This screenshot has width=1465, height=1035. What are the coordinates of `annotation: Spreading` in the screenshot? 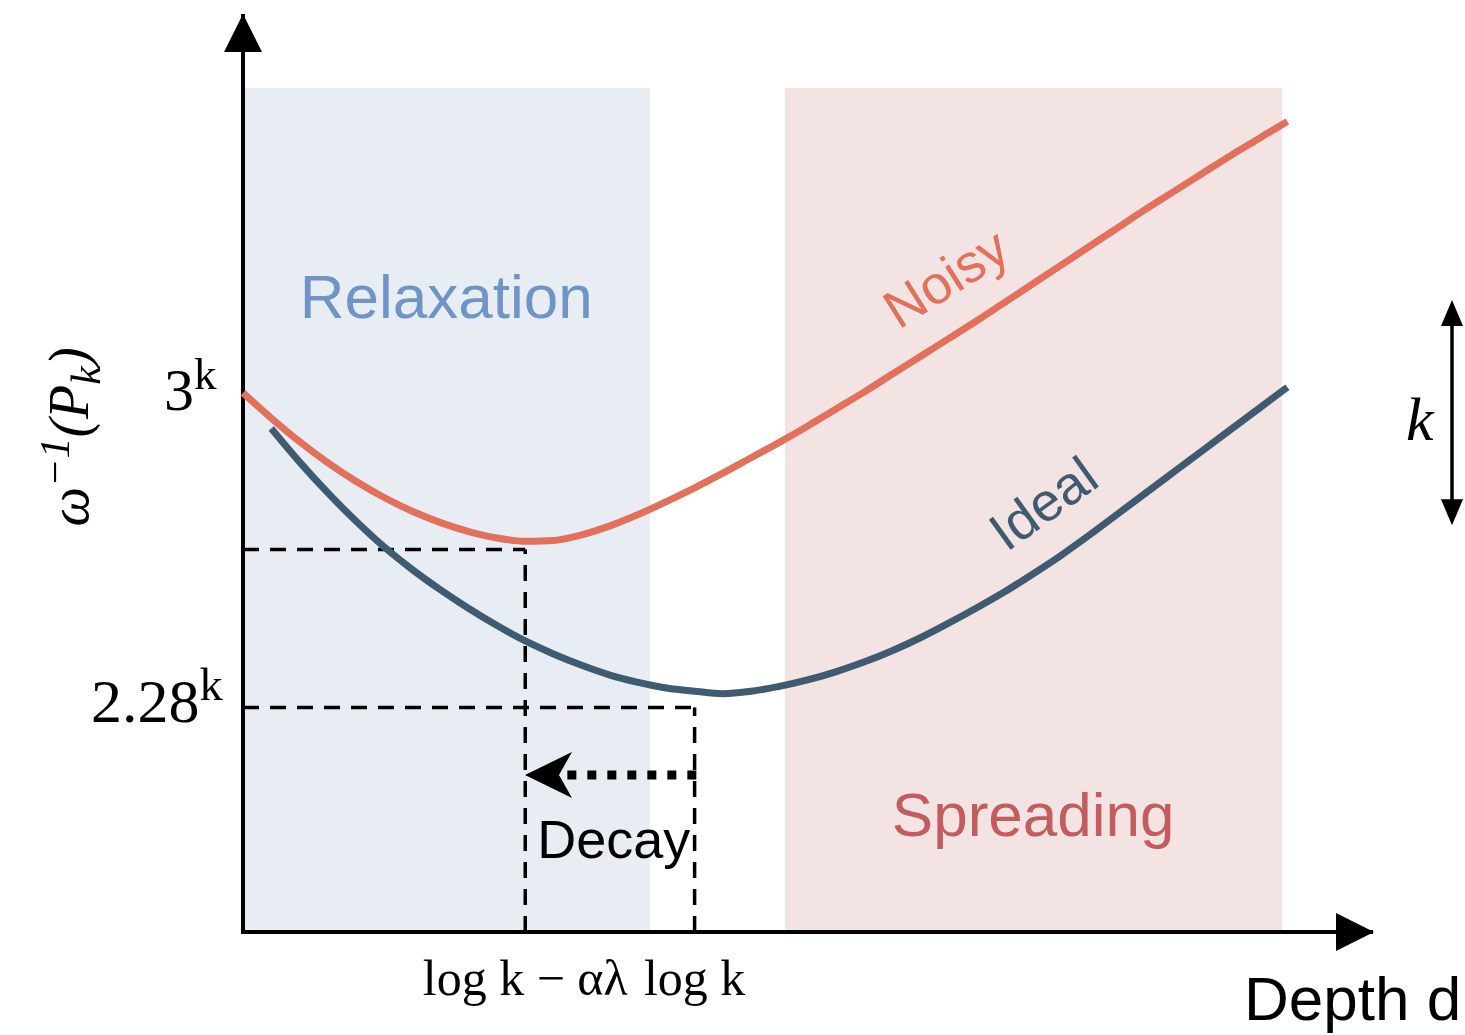 It's located at (1033, 815).